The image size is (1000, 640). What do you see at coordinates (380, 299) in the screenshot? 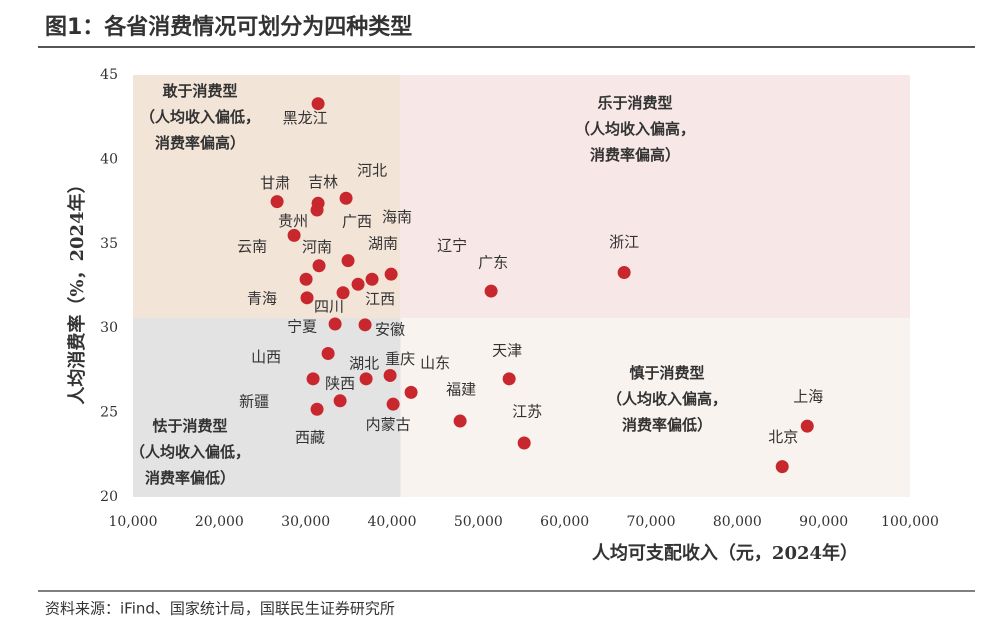
I see `point-label: 江西` at bounding box center [380, 299].